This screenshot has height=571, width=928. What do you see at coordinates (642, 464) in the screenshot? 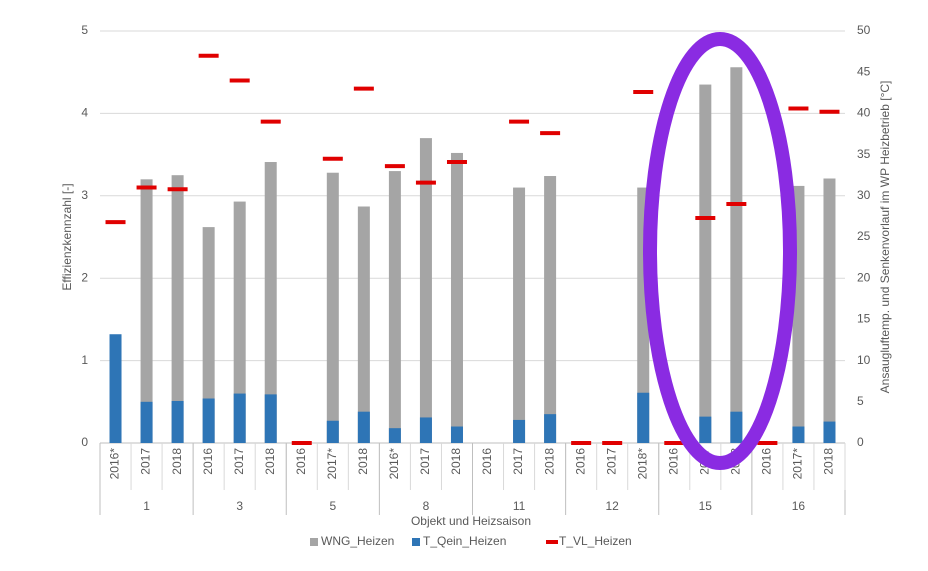
I see `x-tick-label: 2018*` at bounding box center [642, 464].